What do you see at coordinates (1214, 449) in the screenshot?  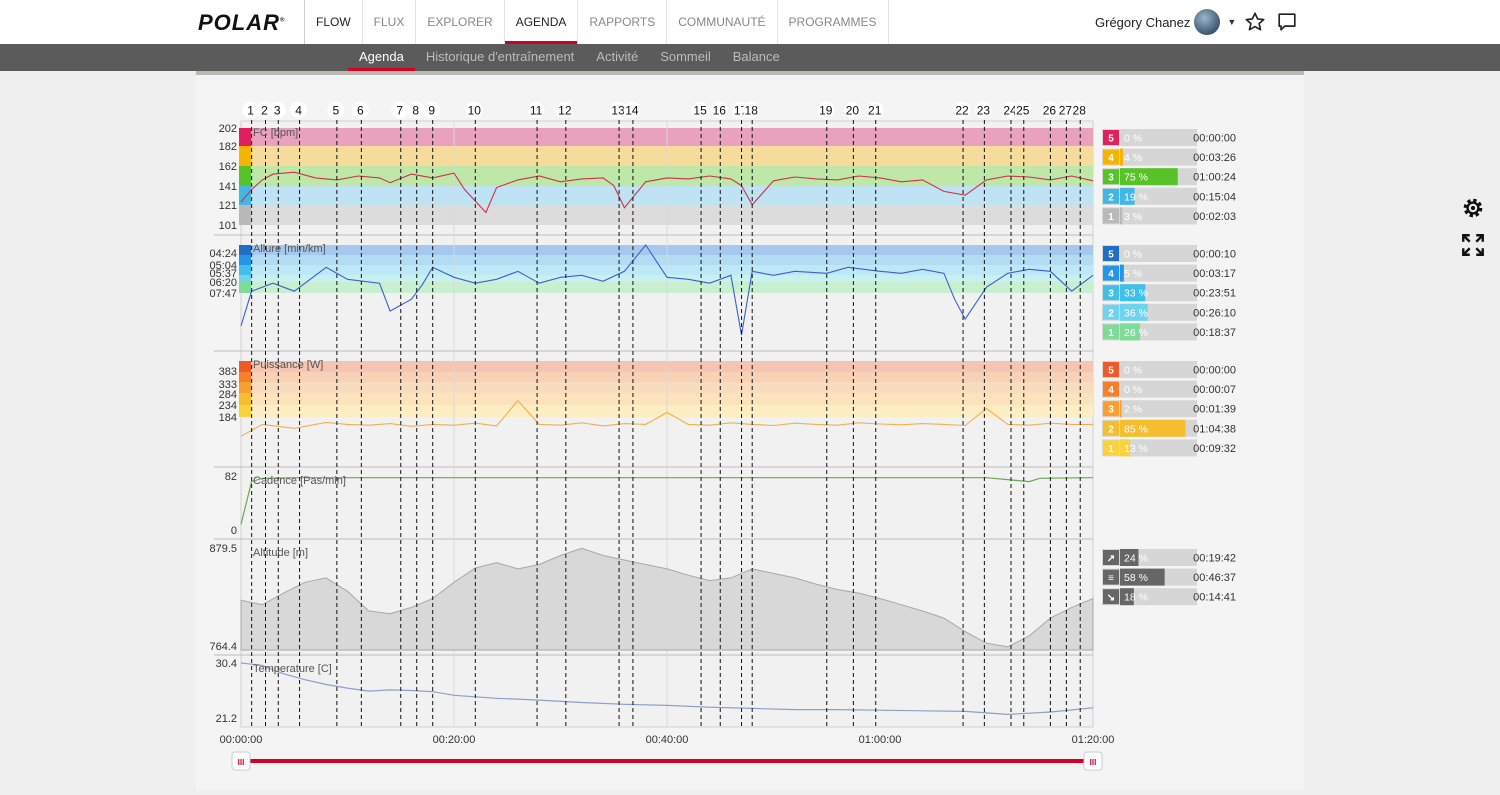 I see `power-zone-time: 00:09:32` at bounding box center [1214, 449].